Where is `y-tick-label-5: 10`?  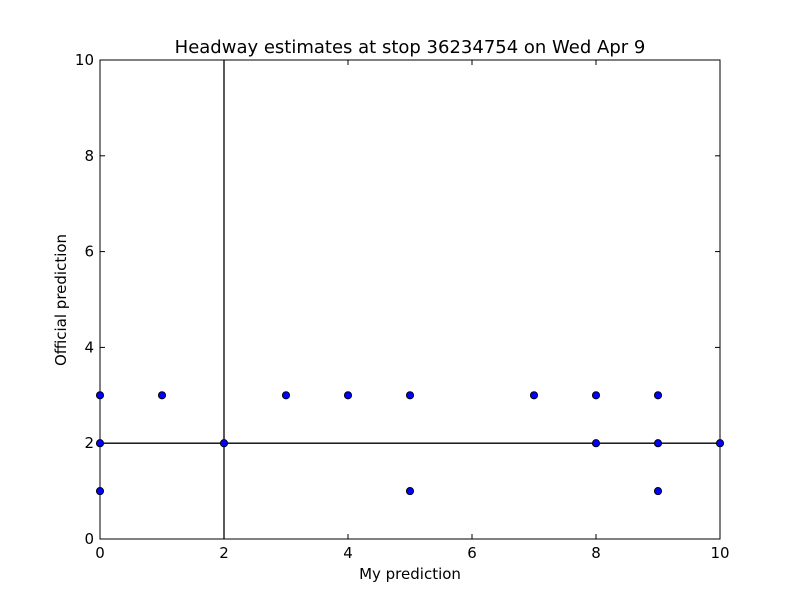 y-tick-label-5: 10 is located at coordinates (84, 60).